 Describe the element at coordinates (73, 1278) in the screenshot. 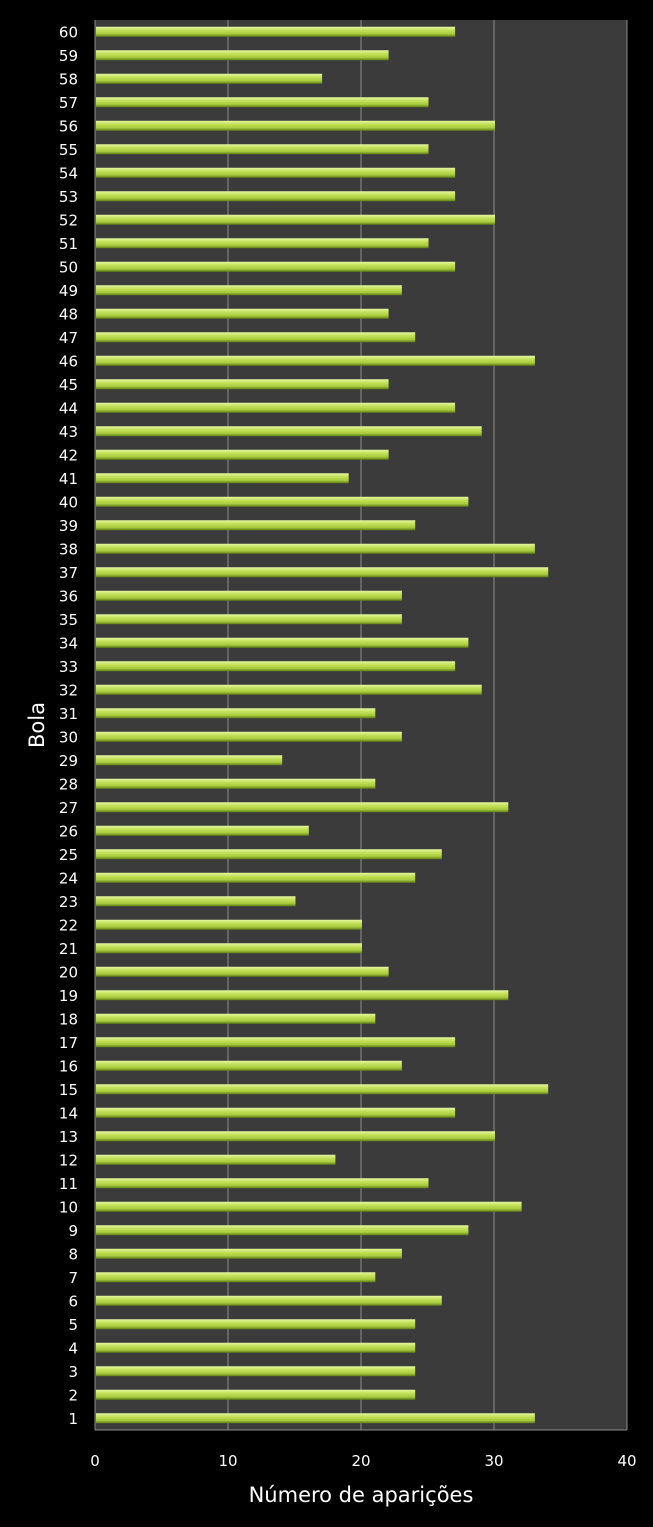

I see `y-tick-label: 7` at that location.